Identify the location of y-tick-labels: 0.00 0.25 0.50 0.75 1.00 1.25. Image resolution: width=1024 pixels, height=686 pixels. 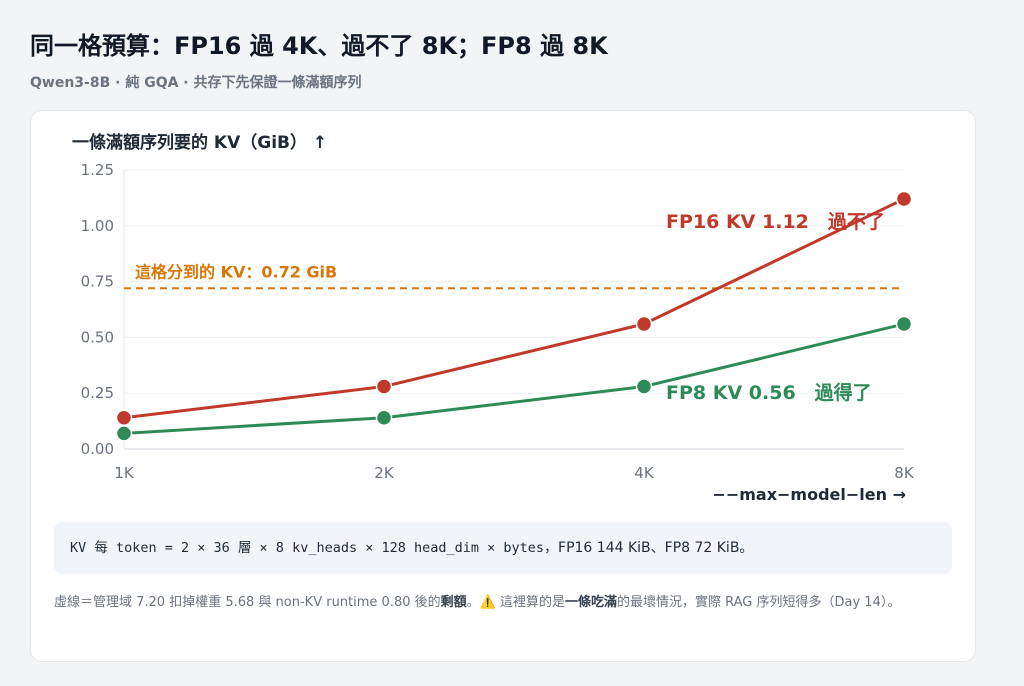
(97, 309).